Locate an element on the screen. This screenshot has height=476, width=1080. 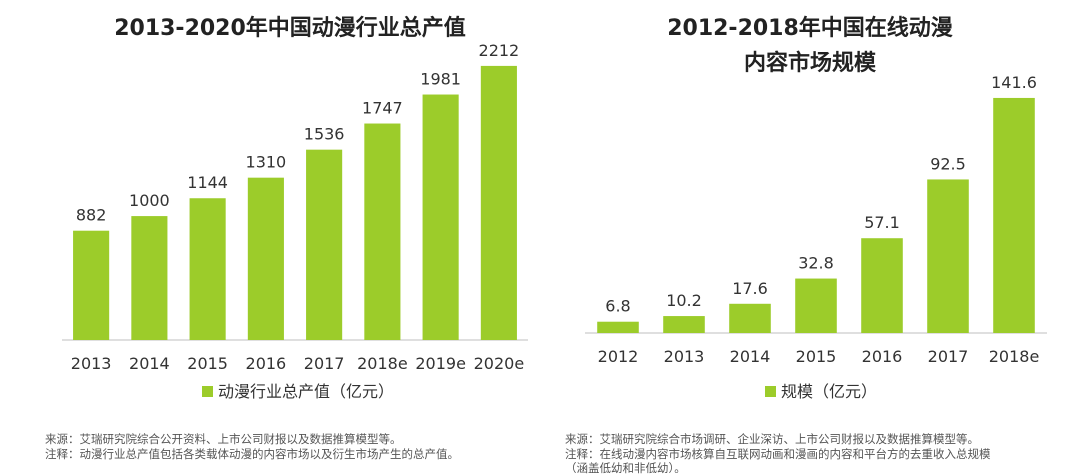
data-label-2012: 6.8 is located at coordinates (617, 306).